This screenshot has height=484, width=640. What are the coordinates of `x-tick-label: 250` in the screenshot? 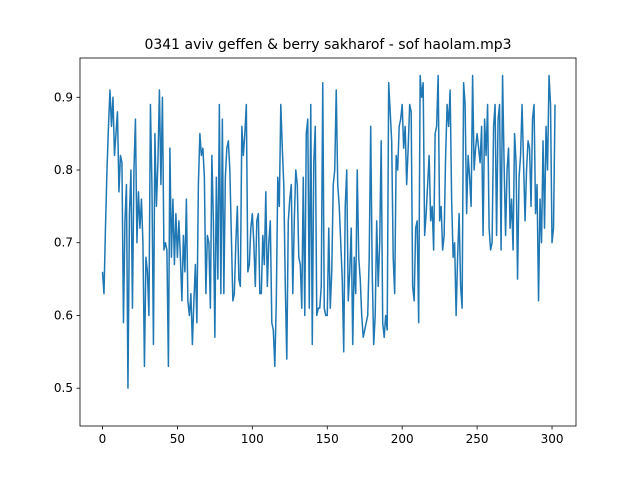 It's located at (477, 439).